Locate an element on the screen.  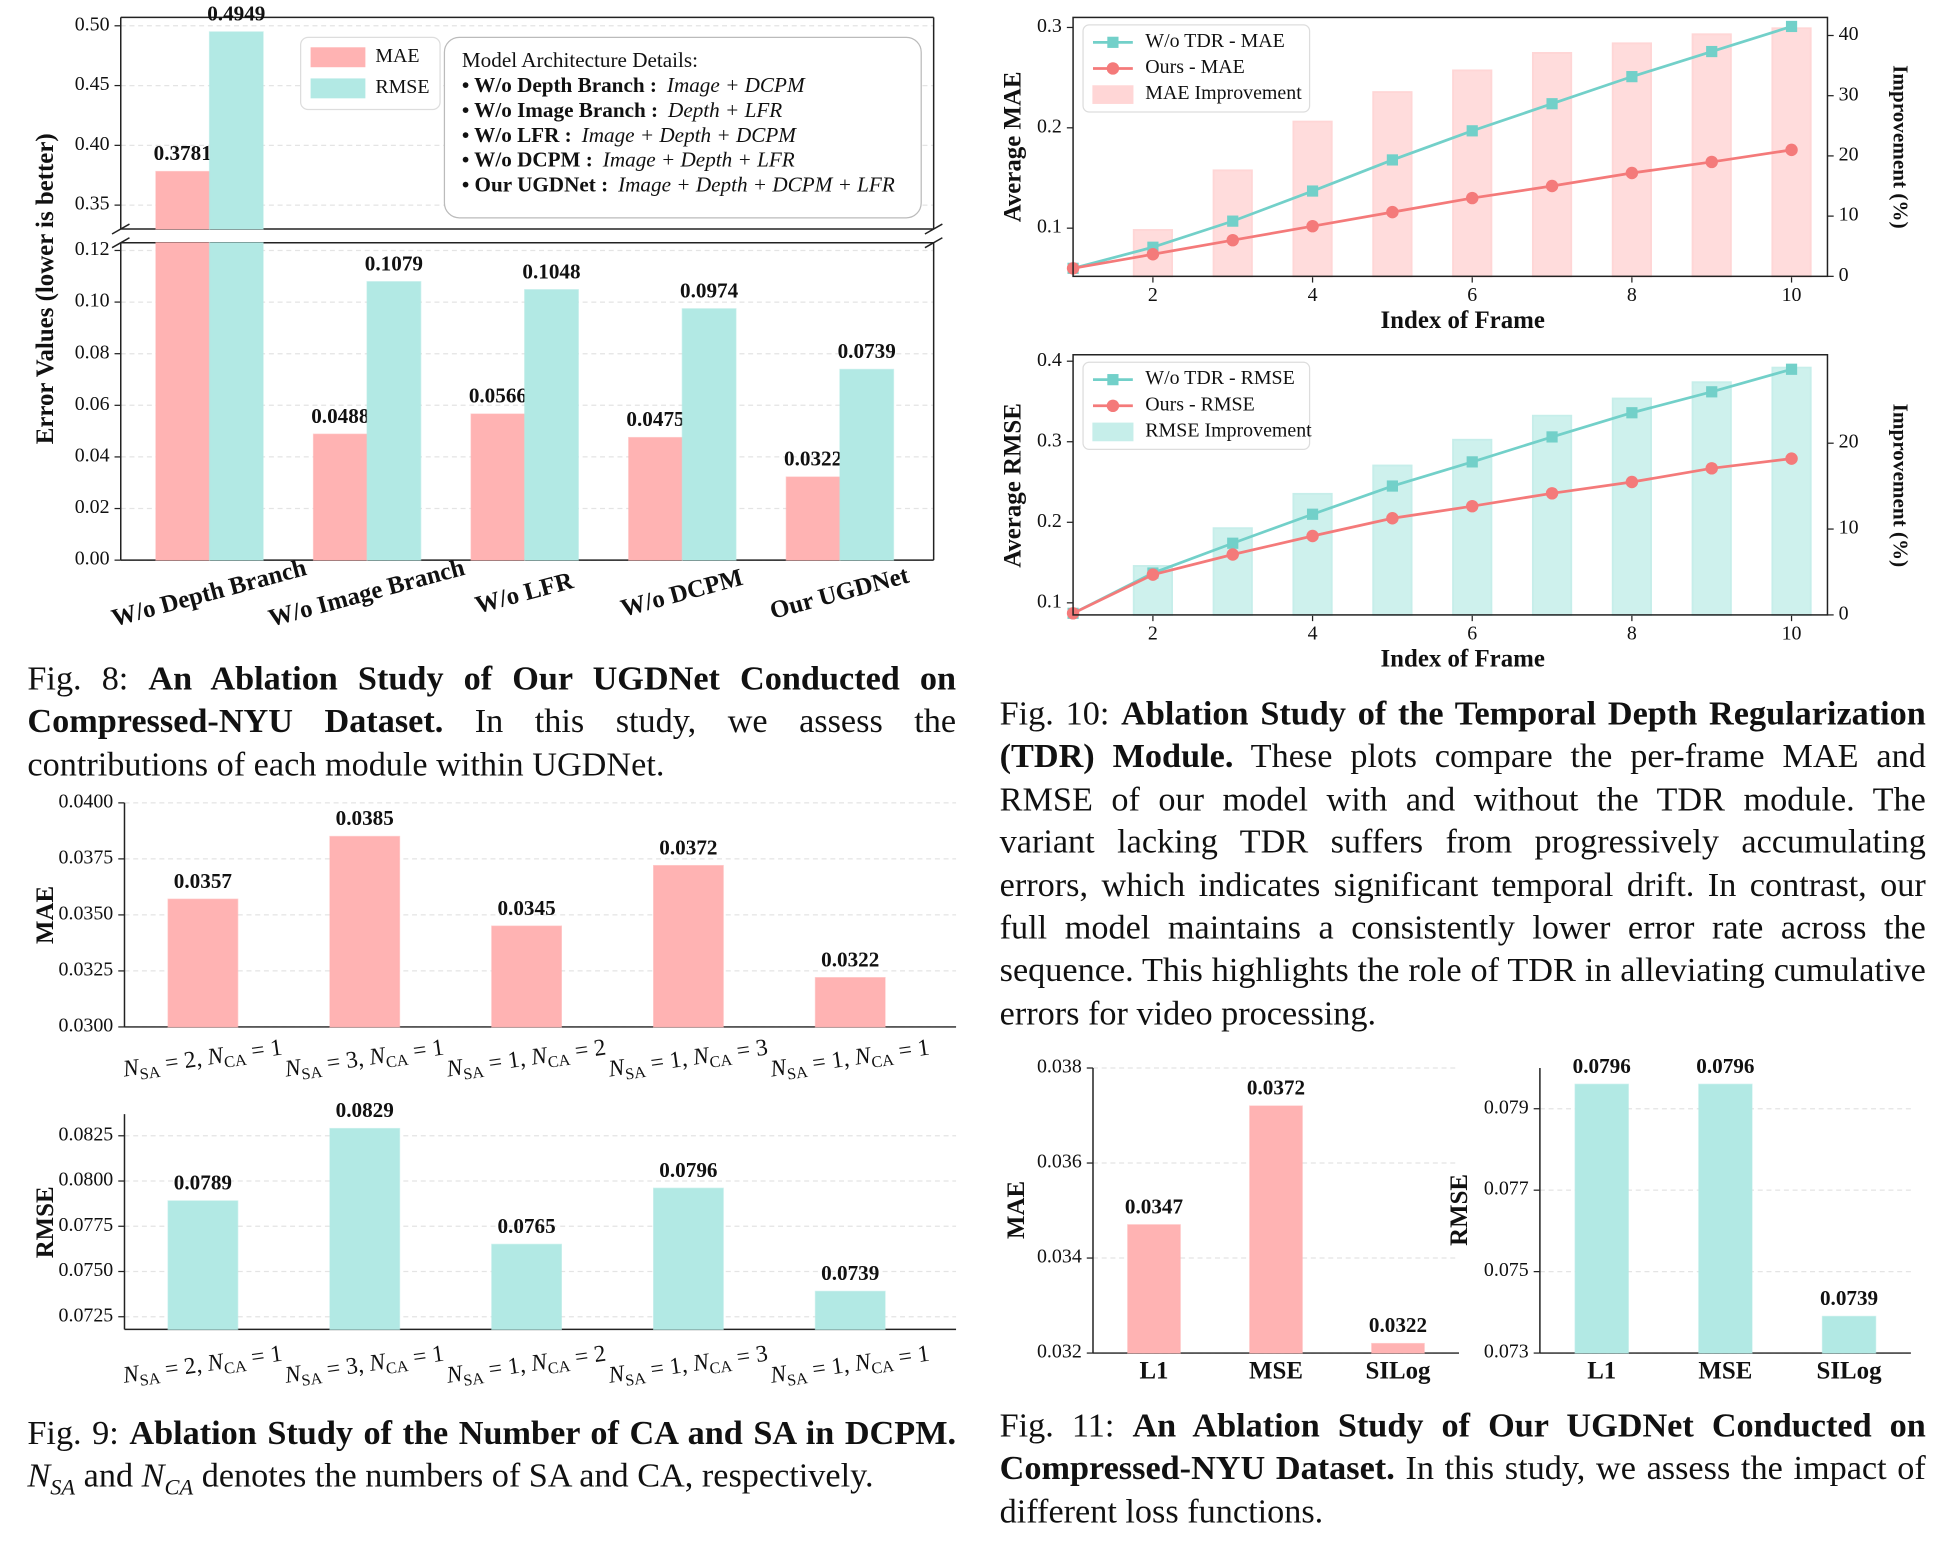
x-tick-label: NSA​ = 1, NCA​ = 3 is located at coordinates (688, 1366).